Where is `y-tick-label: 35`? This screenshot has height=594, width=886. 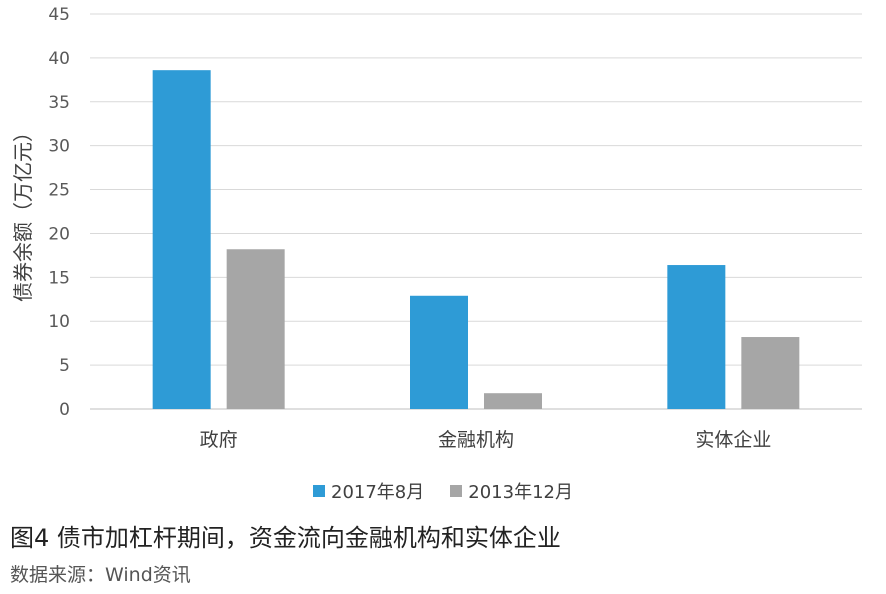 y-tick-label: 35 is located at coordinates (59, 103).